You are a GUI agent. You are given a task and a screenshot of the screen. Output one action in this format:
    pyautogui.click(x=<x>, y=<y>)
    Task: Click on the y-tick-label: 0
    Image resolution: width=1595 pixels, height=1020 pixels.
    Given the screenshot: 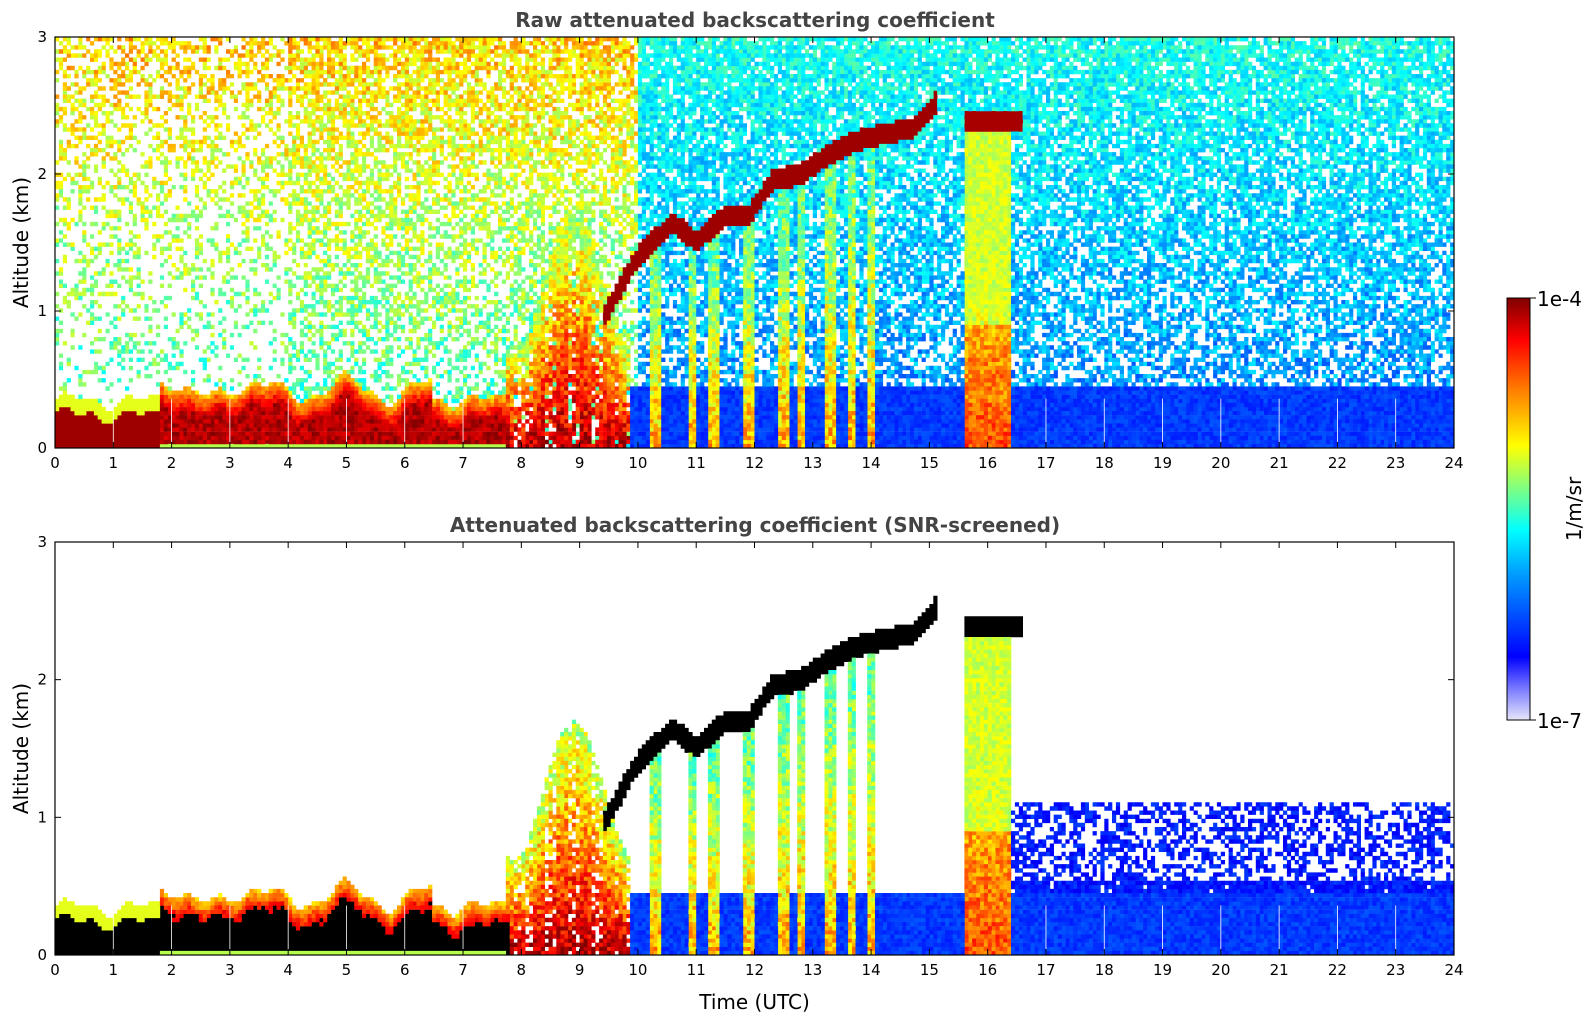 What is the action you would take?
    pyautogui.click(x=42, y=955)
    